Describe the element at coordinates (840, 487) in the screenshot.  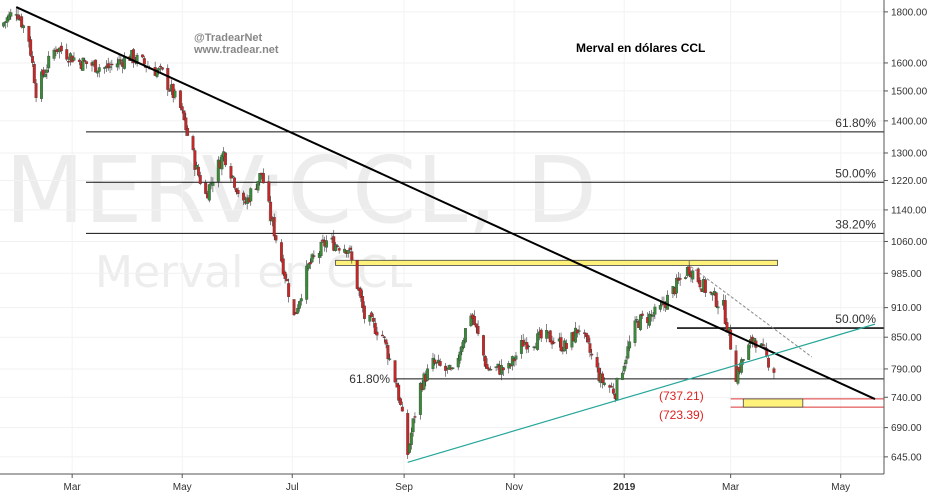
I see `x-tick-label-7: May` at that location.